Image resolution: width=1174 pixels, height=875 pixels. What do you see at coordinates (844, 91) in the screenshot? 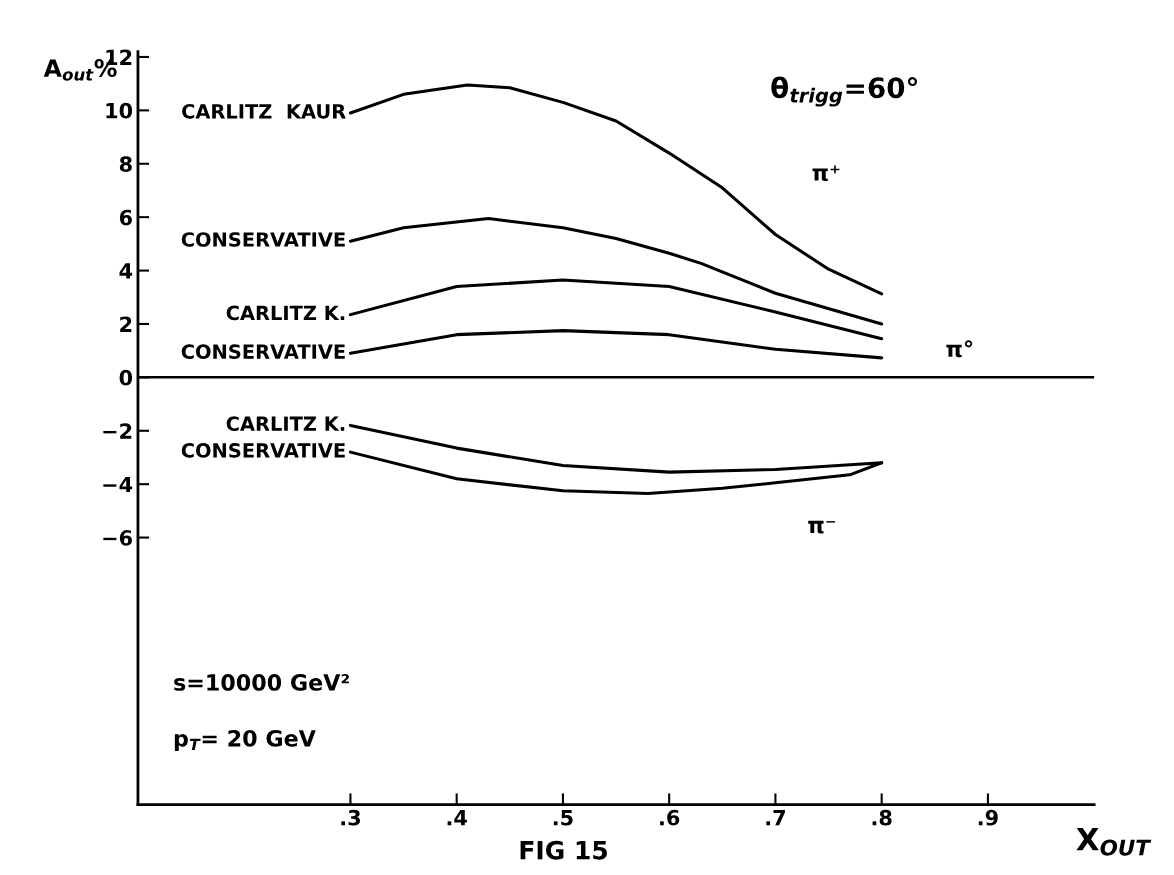
I see `annotation: θ$_{trigg}$=60°` at bounding box center [844, 91].